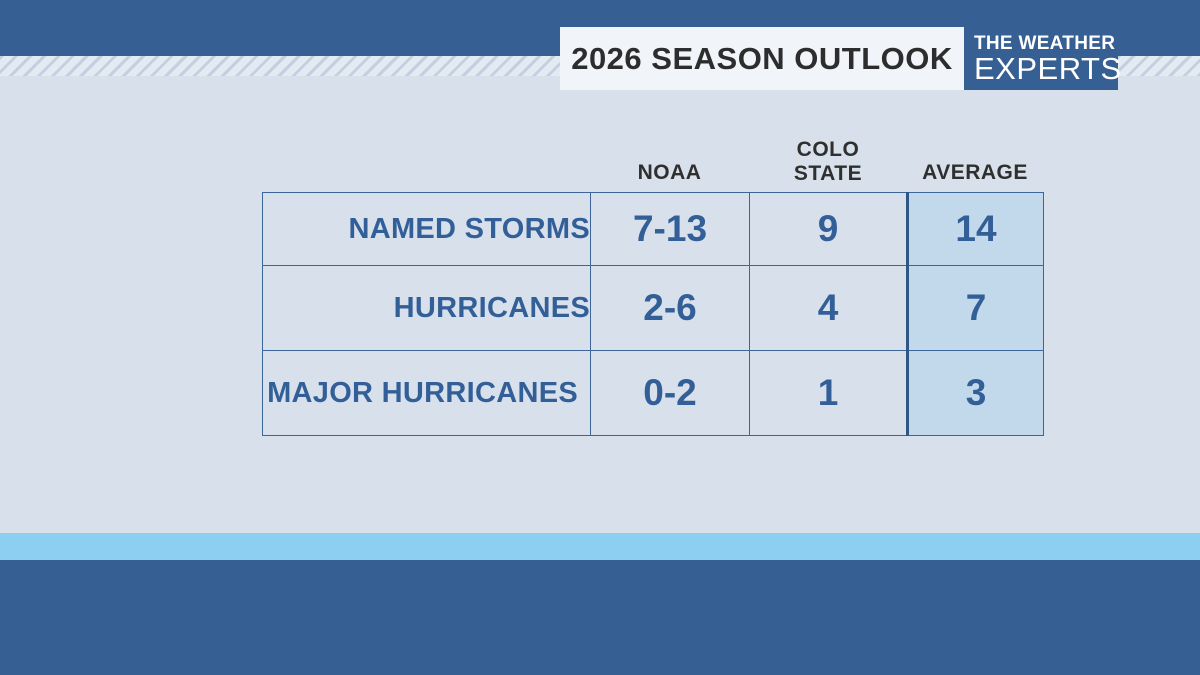 Image resolution: width=1200 pixels, height=675 pixels. What do you see at coordinates (426, 229) in the screenshot?
I see `row-label-named-storms: NAMED STORMS` at bounding box center [426, 229].